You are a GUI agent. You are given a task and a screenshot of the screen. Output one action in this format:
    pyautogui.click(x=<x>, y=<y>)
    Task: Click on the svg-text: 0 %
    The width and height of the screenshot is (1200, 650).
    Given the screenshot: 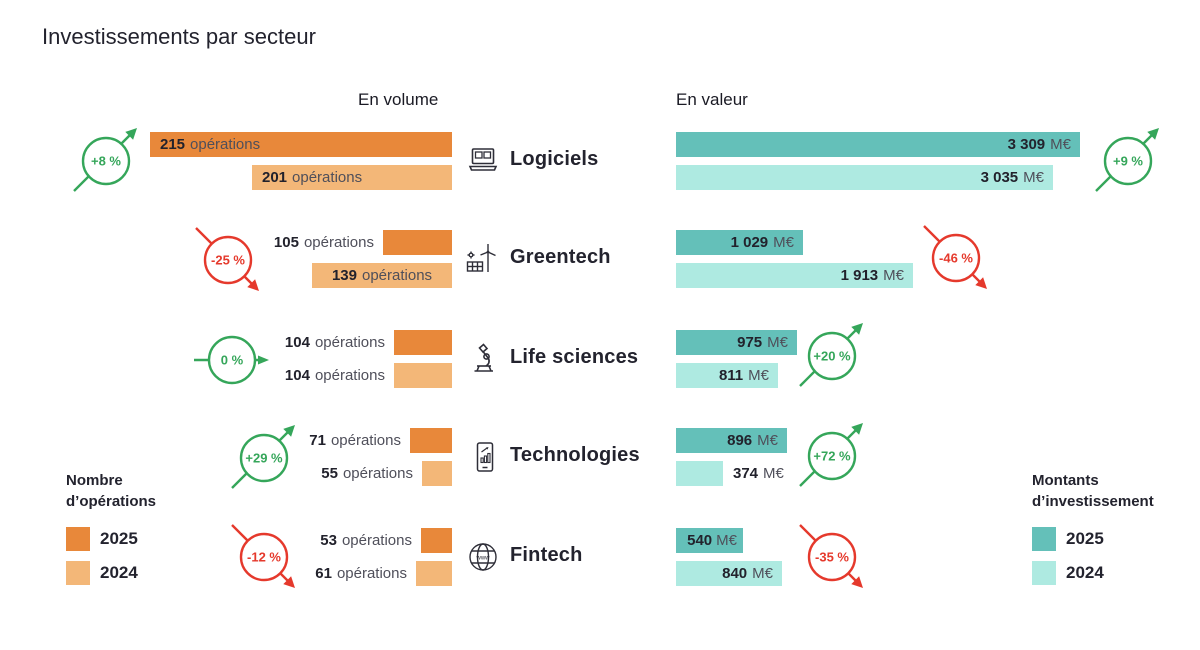 What is the action you would take?
    pyautogui.click(x=232, y=360)
    